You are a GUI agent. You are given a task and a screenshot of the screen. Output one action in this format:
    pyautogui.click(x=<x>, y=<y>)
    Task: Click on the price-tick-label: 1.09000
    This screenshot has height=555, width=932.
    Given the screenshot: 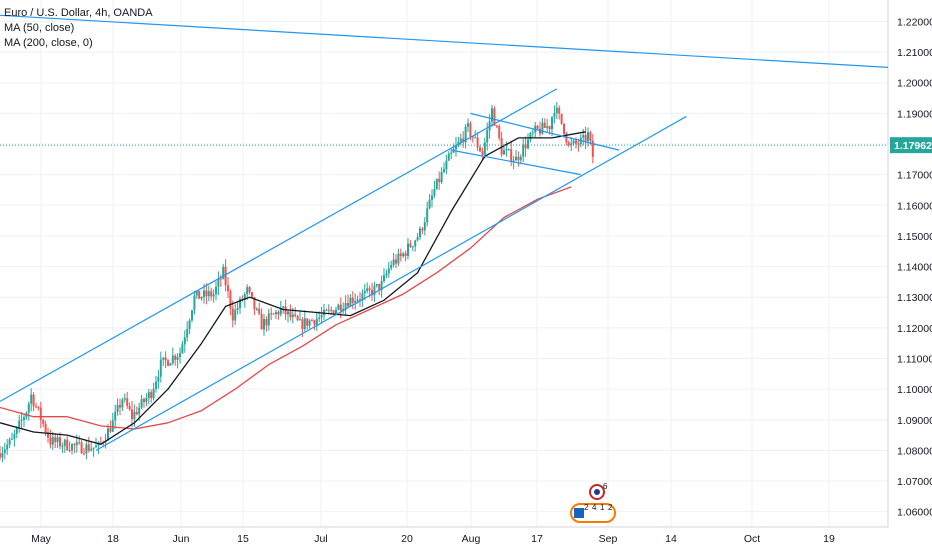 What is the action you would take?
    pyautogui.click(x=914, y=421)
    